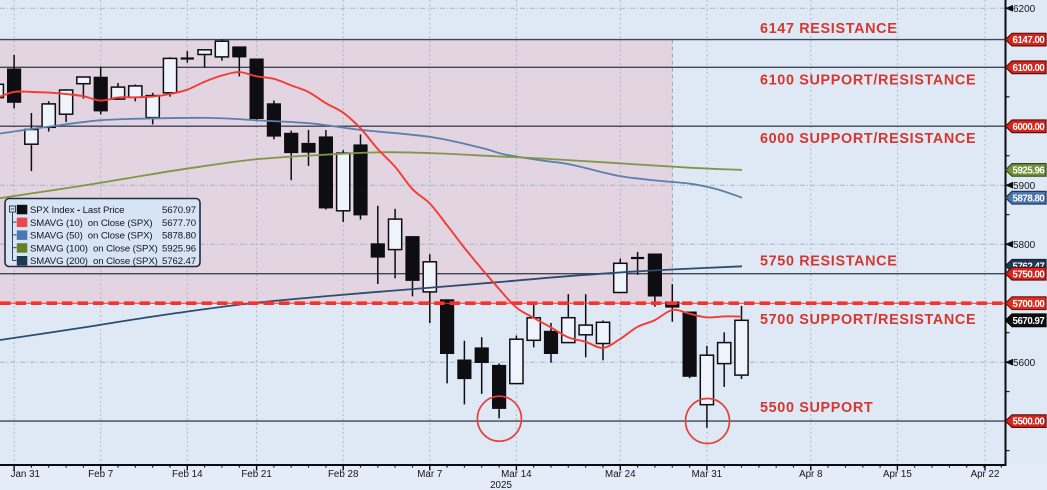 The width and height of the screenshot is (1047, 490). I want to click on svg-text: 6147.00, so click(1029, 40).